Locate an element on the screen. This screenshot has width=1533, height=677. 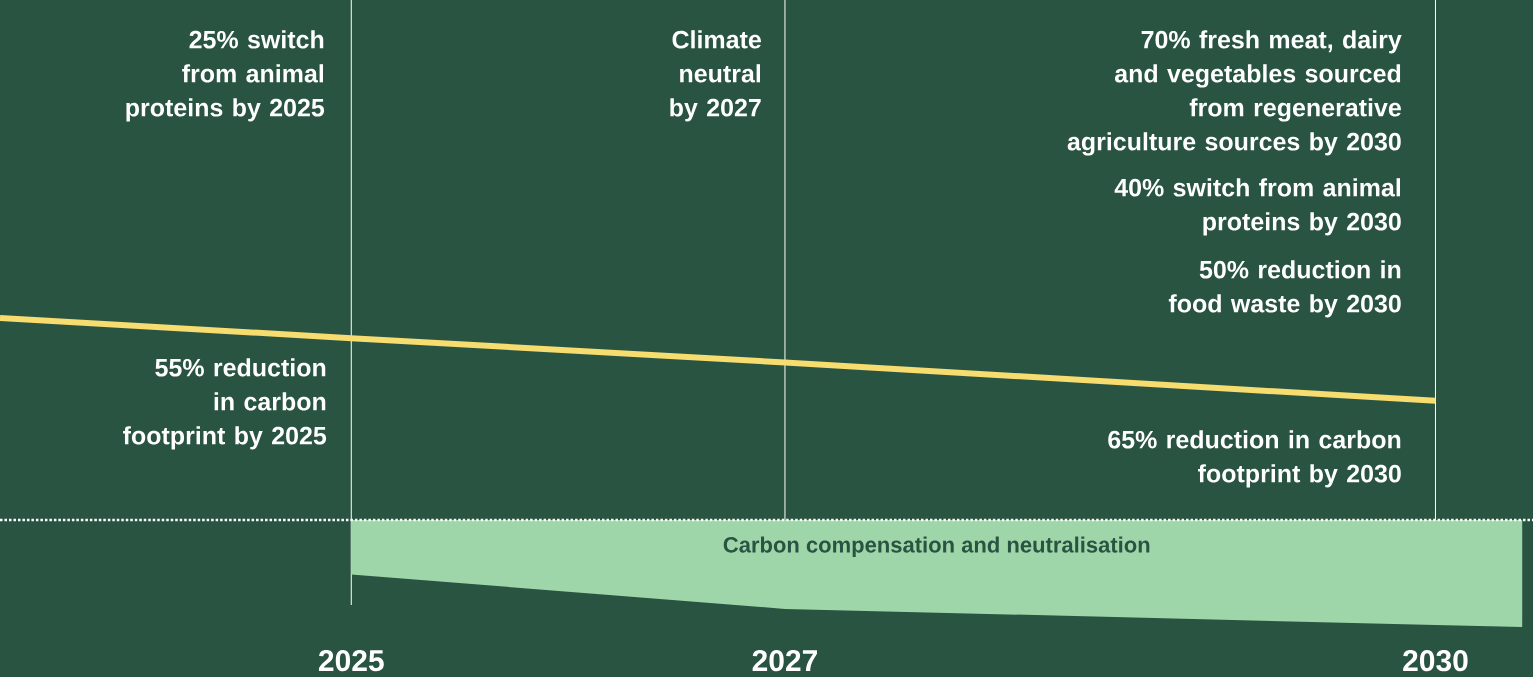
text: 70% fresh meat, dairy and vegetables sourced from regenerative agriculture sources by 2030 is located at coordinates (1234, 93).